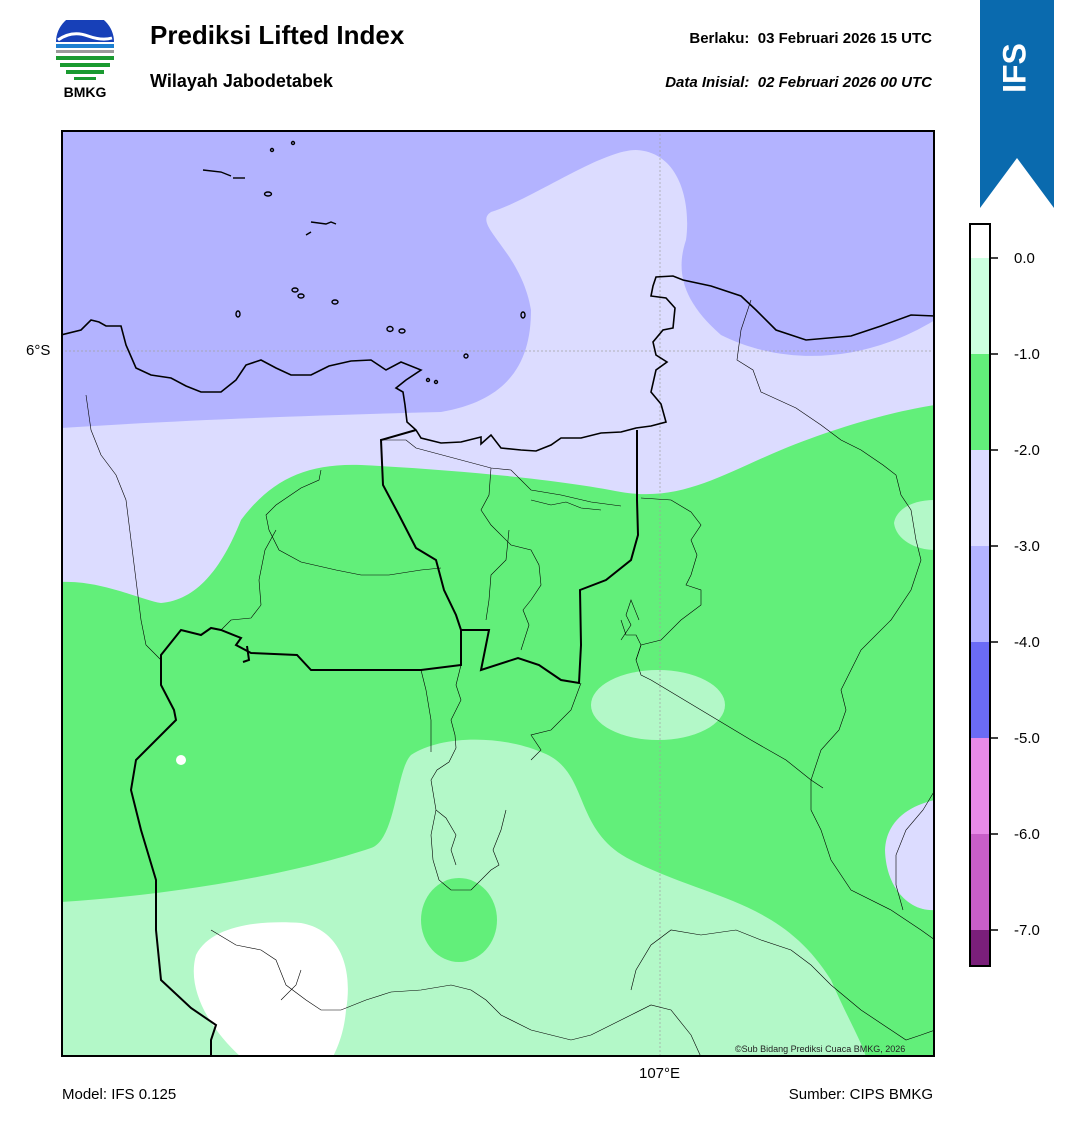  I want to click on colorbar-tick-label: -1.0, so click(1027, 354).